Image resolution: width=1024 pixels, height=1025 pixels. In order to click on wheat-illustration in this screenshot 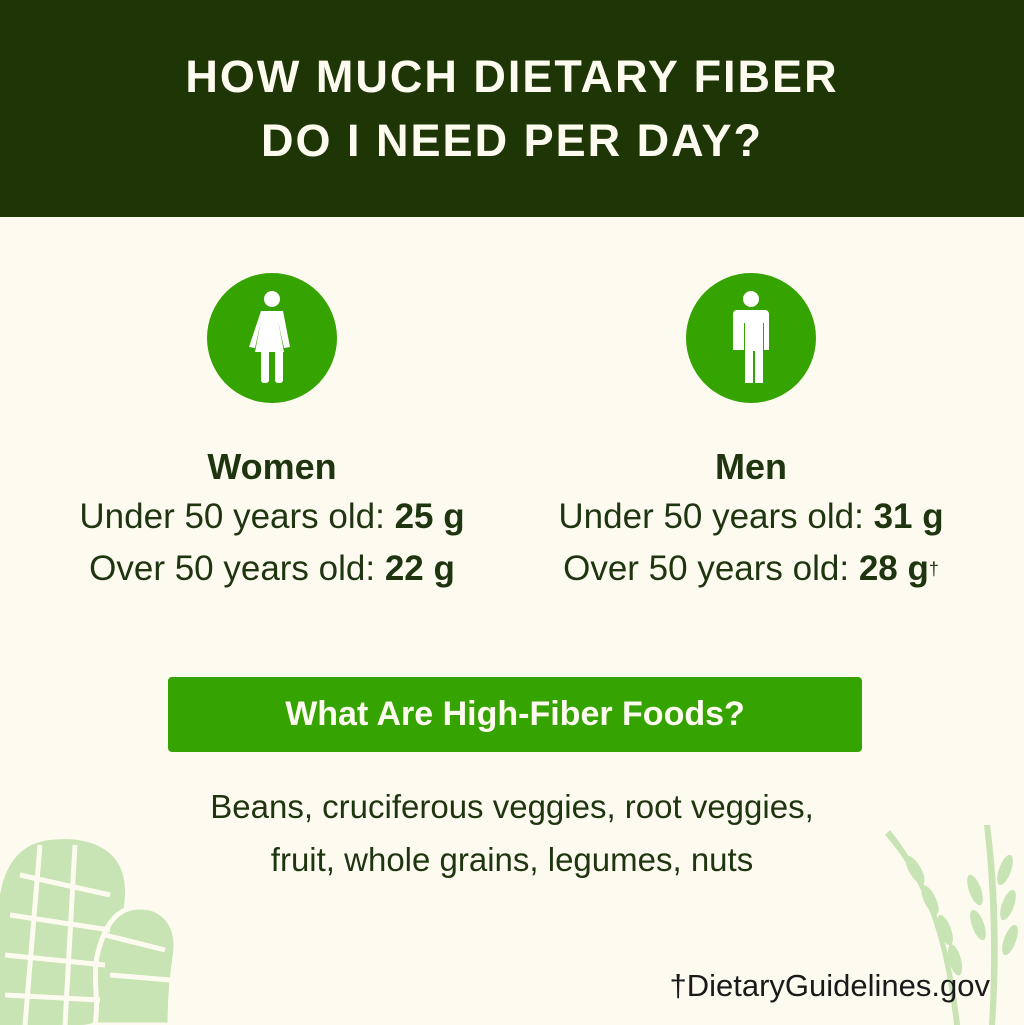, I will do `click(951, 925)`.